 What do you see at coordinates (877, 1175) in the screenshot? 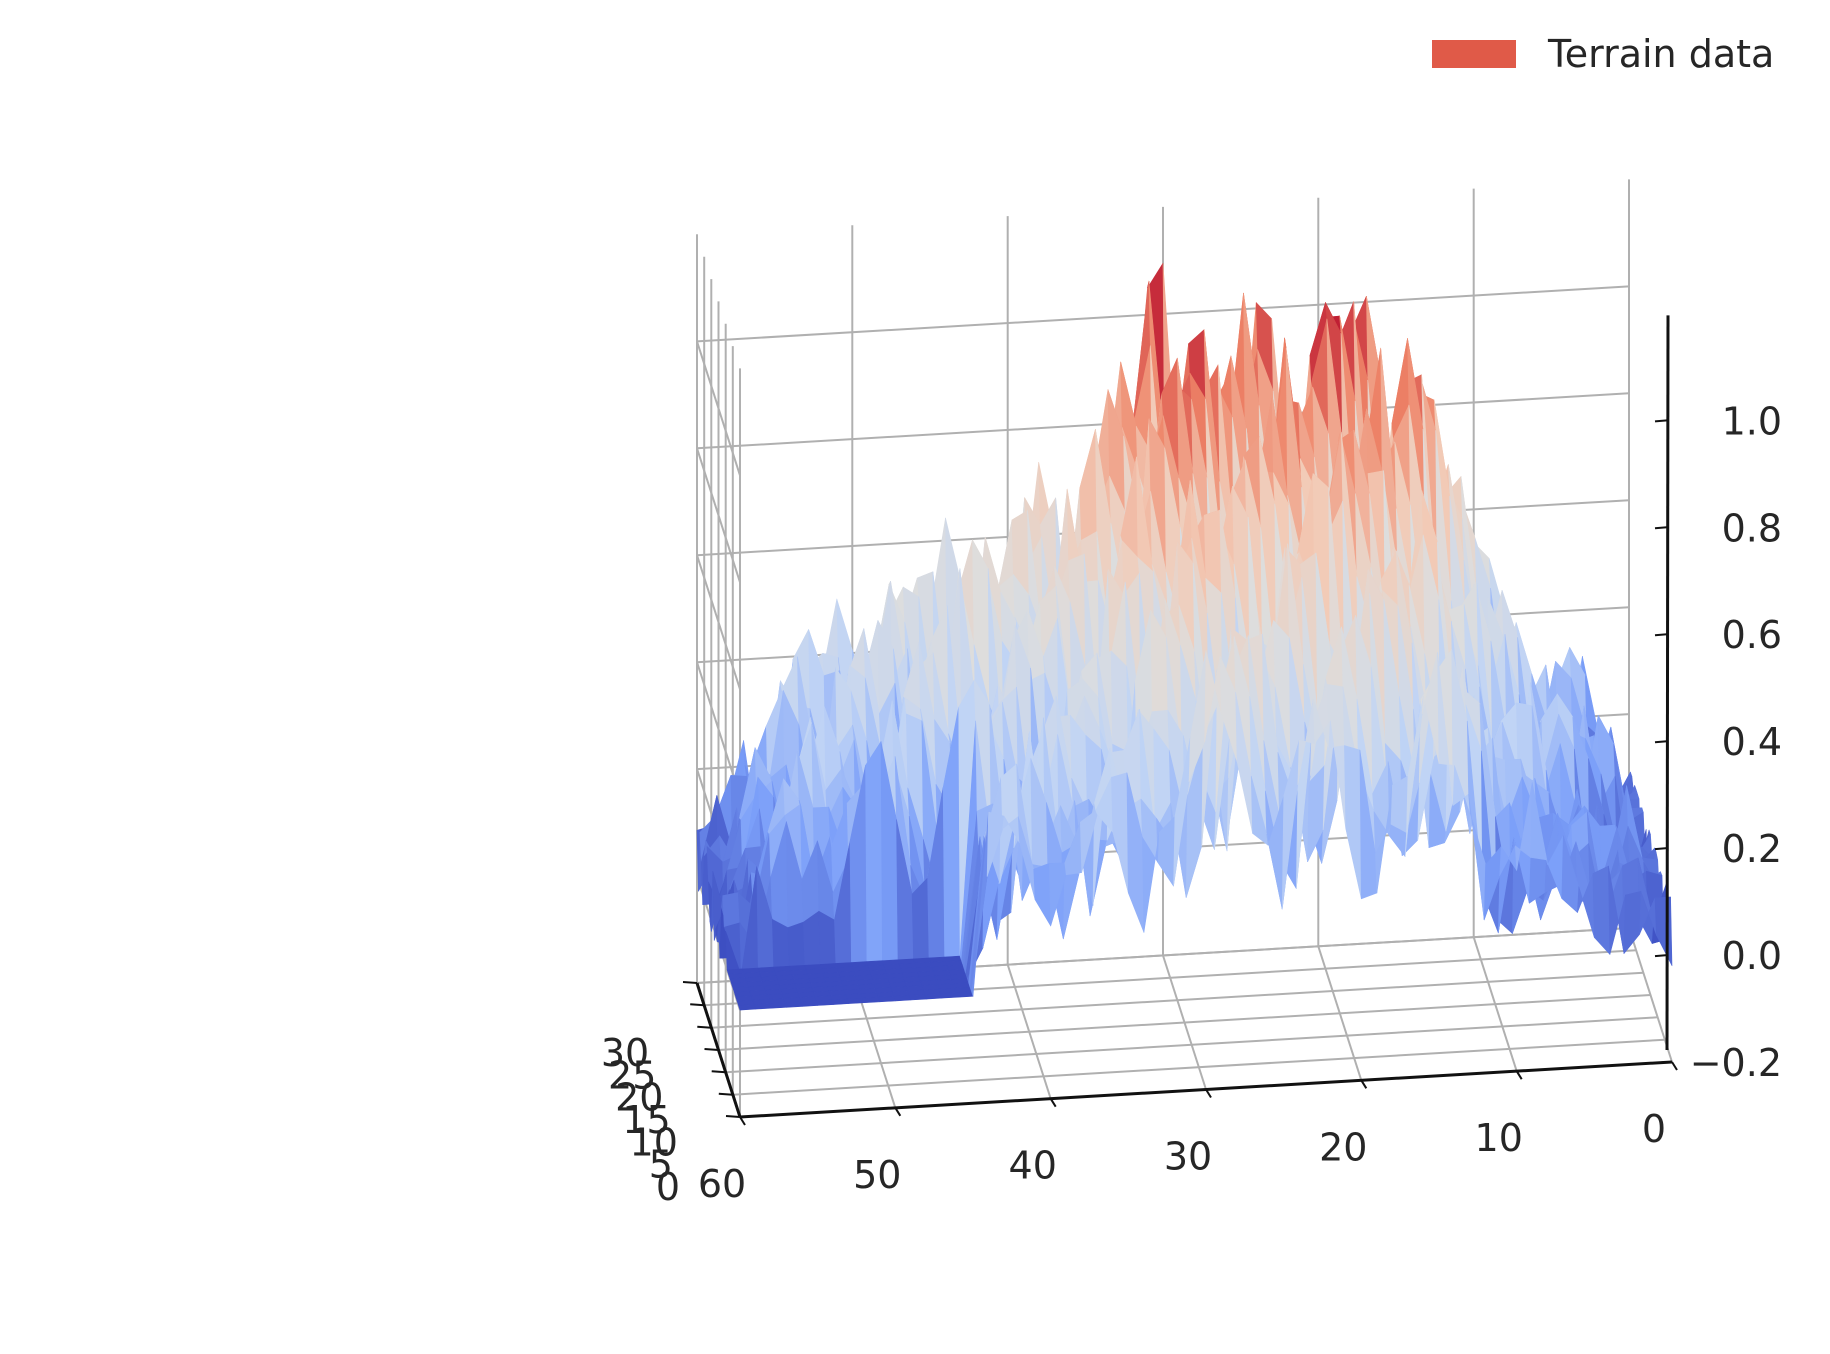
I see `x-tick-label: 50` at bounding box center [877, 1175].